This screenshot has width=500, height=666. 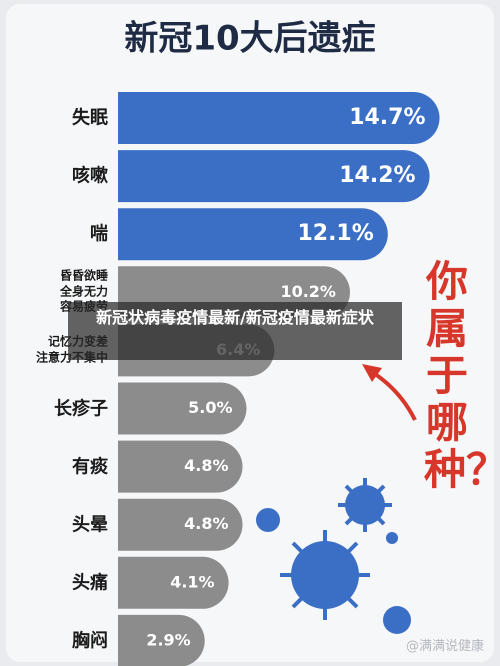 I want to click on overlay-caption: 新冠状病毒疫情最新/新冠疫情最新症状, so click(x=235, y=331).